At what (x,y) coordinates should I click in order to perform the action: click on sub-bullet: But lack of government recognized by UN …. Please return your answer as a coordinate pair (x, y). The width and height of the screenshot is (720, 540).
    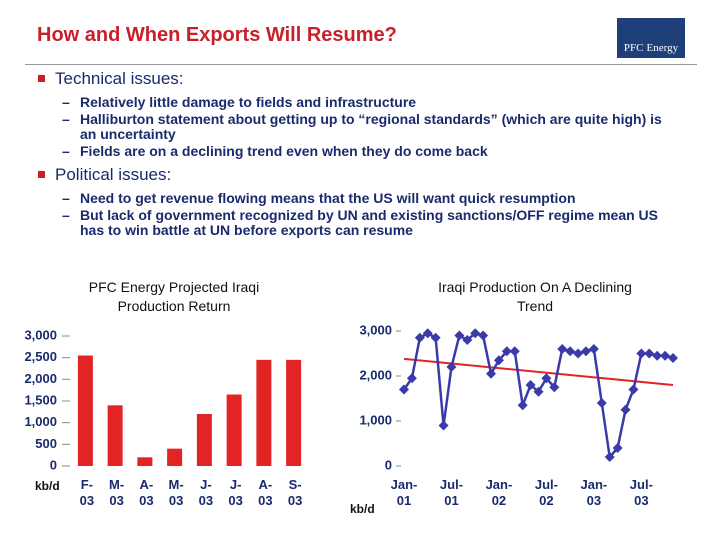
    Looking at the image, I should click on (364, 222).